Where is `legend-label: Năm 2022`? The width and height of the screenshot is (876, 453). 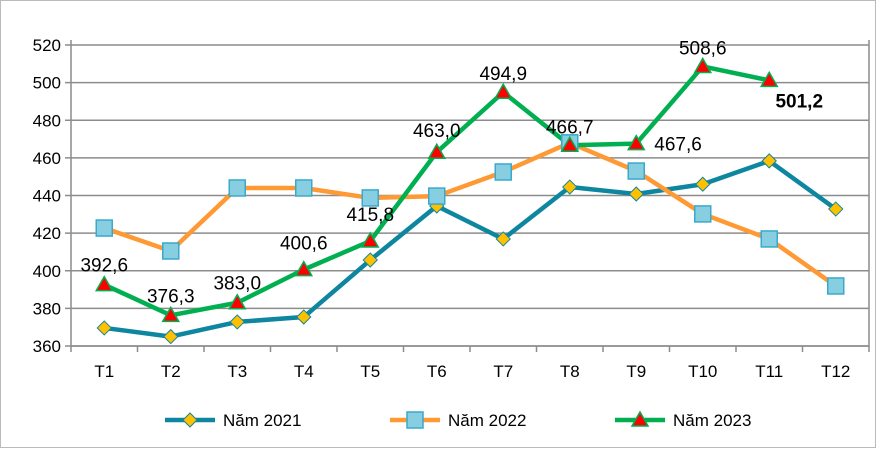 legend-label: Năm 2022 is located at coordinates (487, 420).